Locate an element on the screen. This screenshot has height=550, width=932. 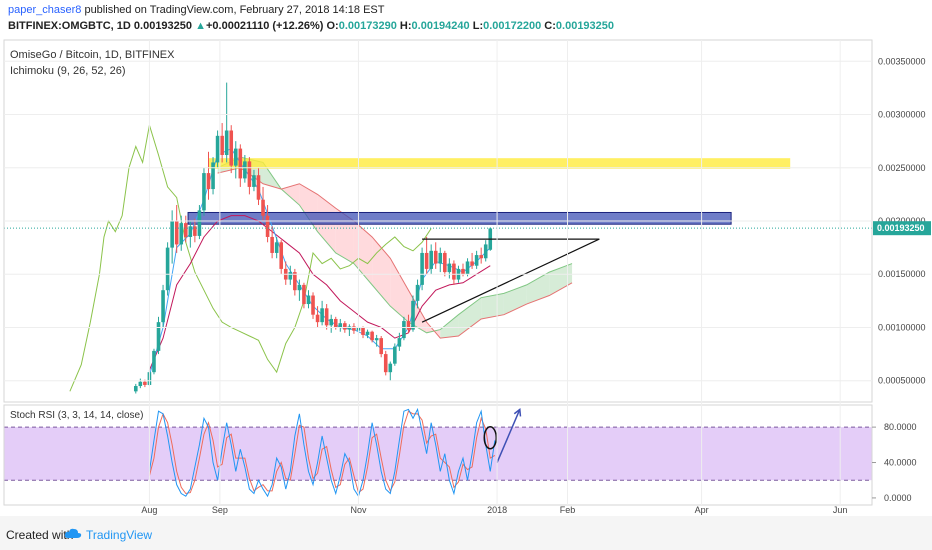
annotation-circle is located at coordinates (490, 437).